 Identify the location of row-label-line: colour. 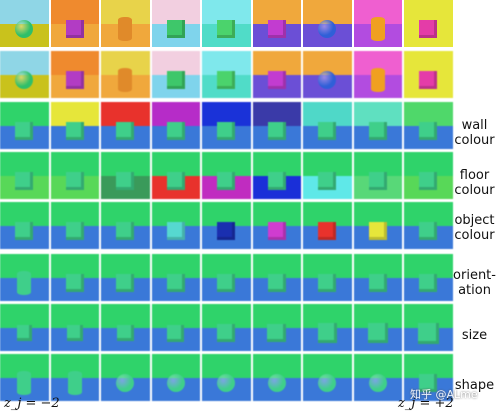
(474, 235).